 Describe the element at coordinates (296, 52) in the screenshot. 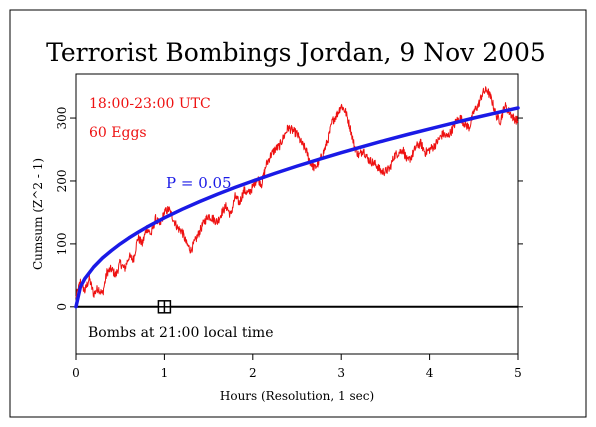

I see `chart-title: Terrorist Bombings Jordan, 9 Nov 2005` at that location.